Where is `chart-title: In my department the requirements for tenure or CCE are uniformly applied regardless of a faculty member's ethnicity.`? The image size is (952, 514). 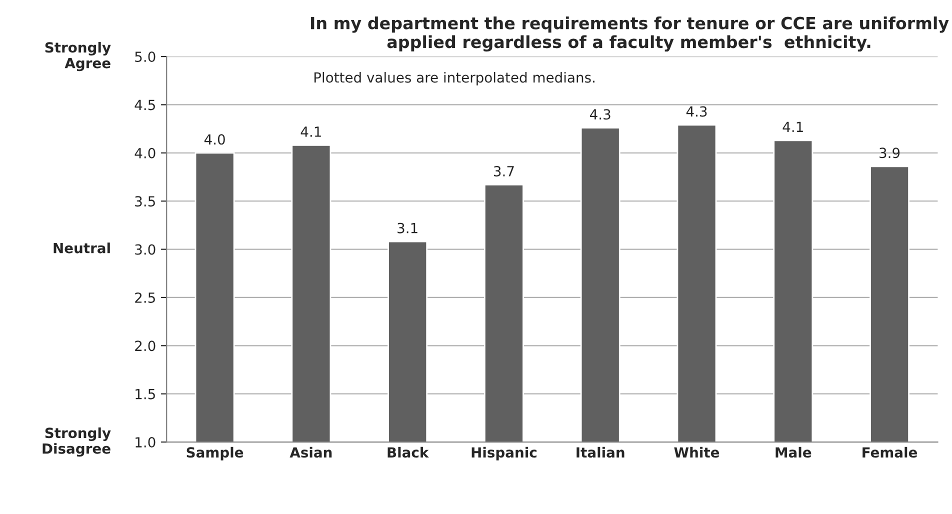 chart-title: In my department the requirements for tenure or CCE are uniformly applied regardless of a faculty member's ethnicity. is located at coordinates (630, 34).